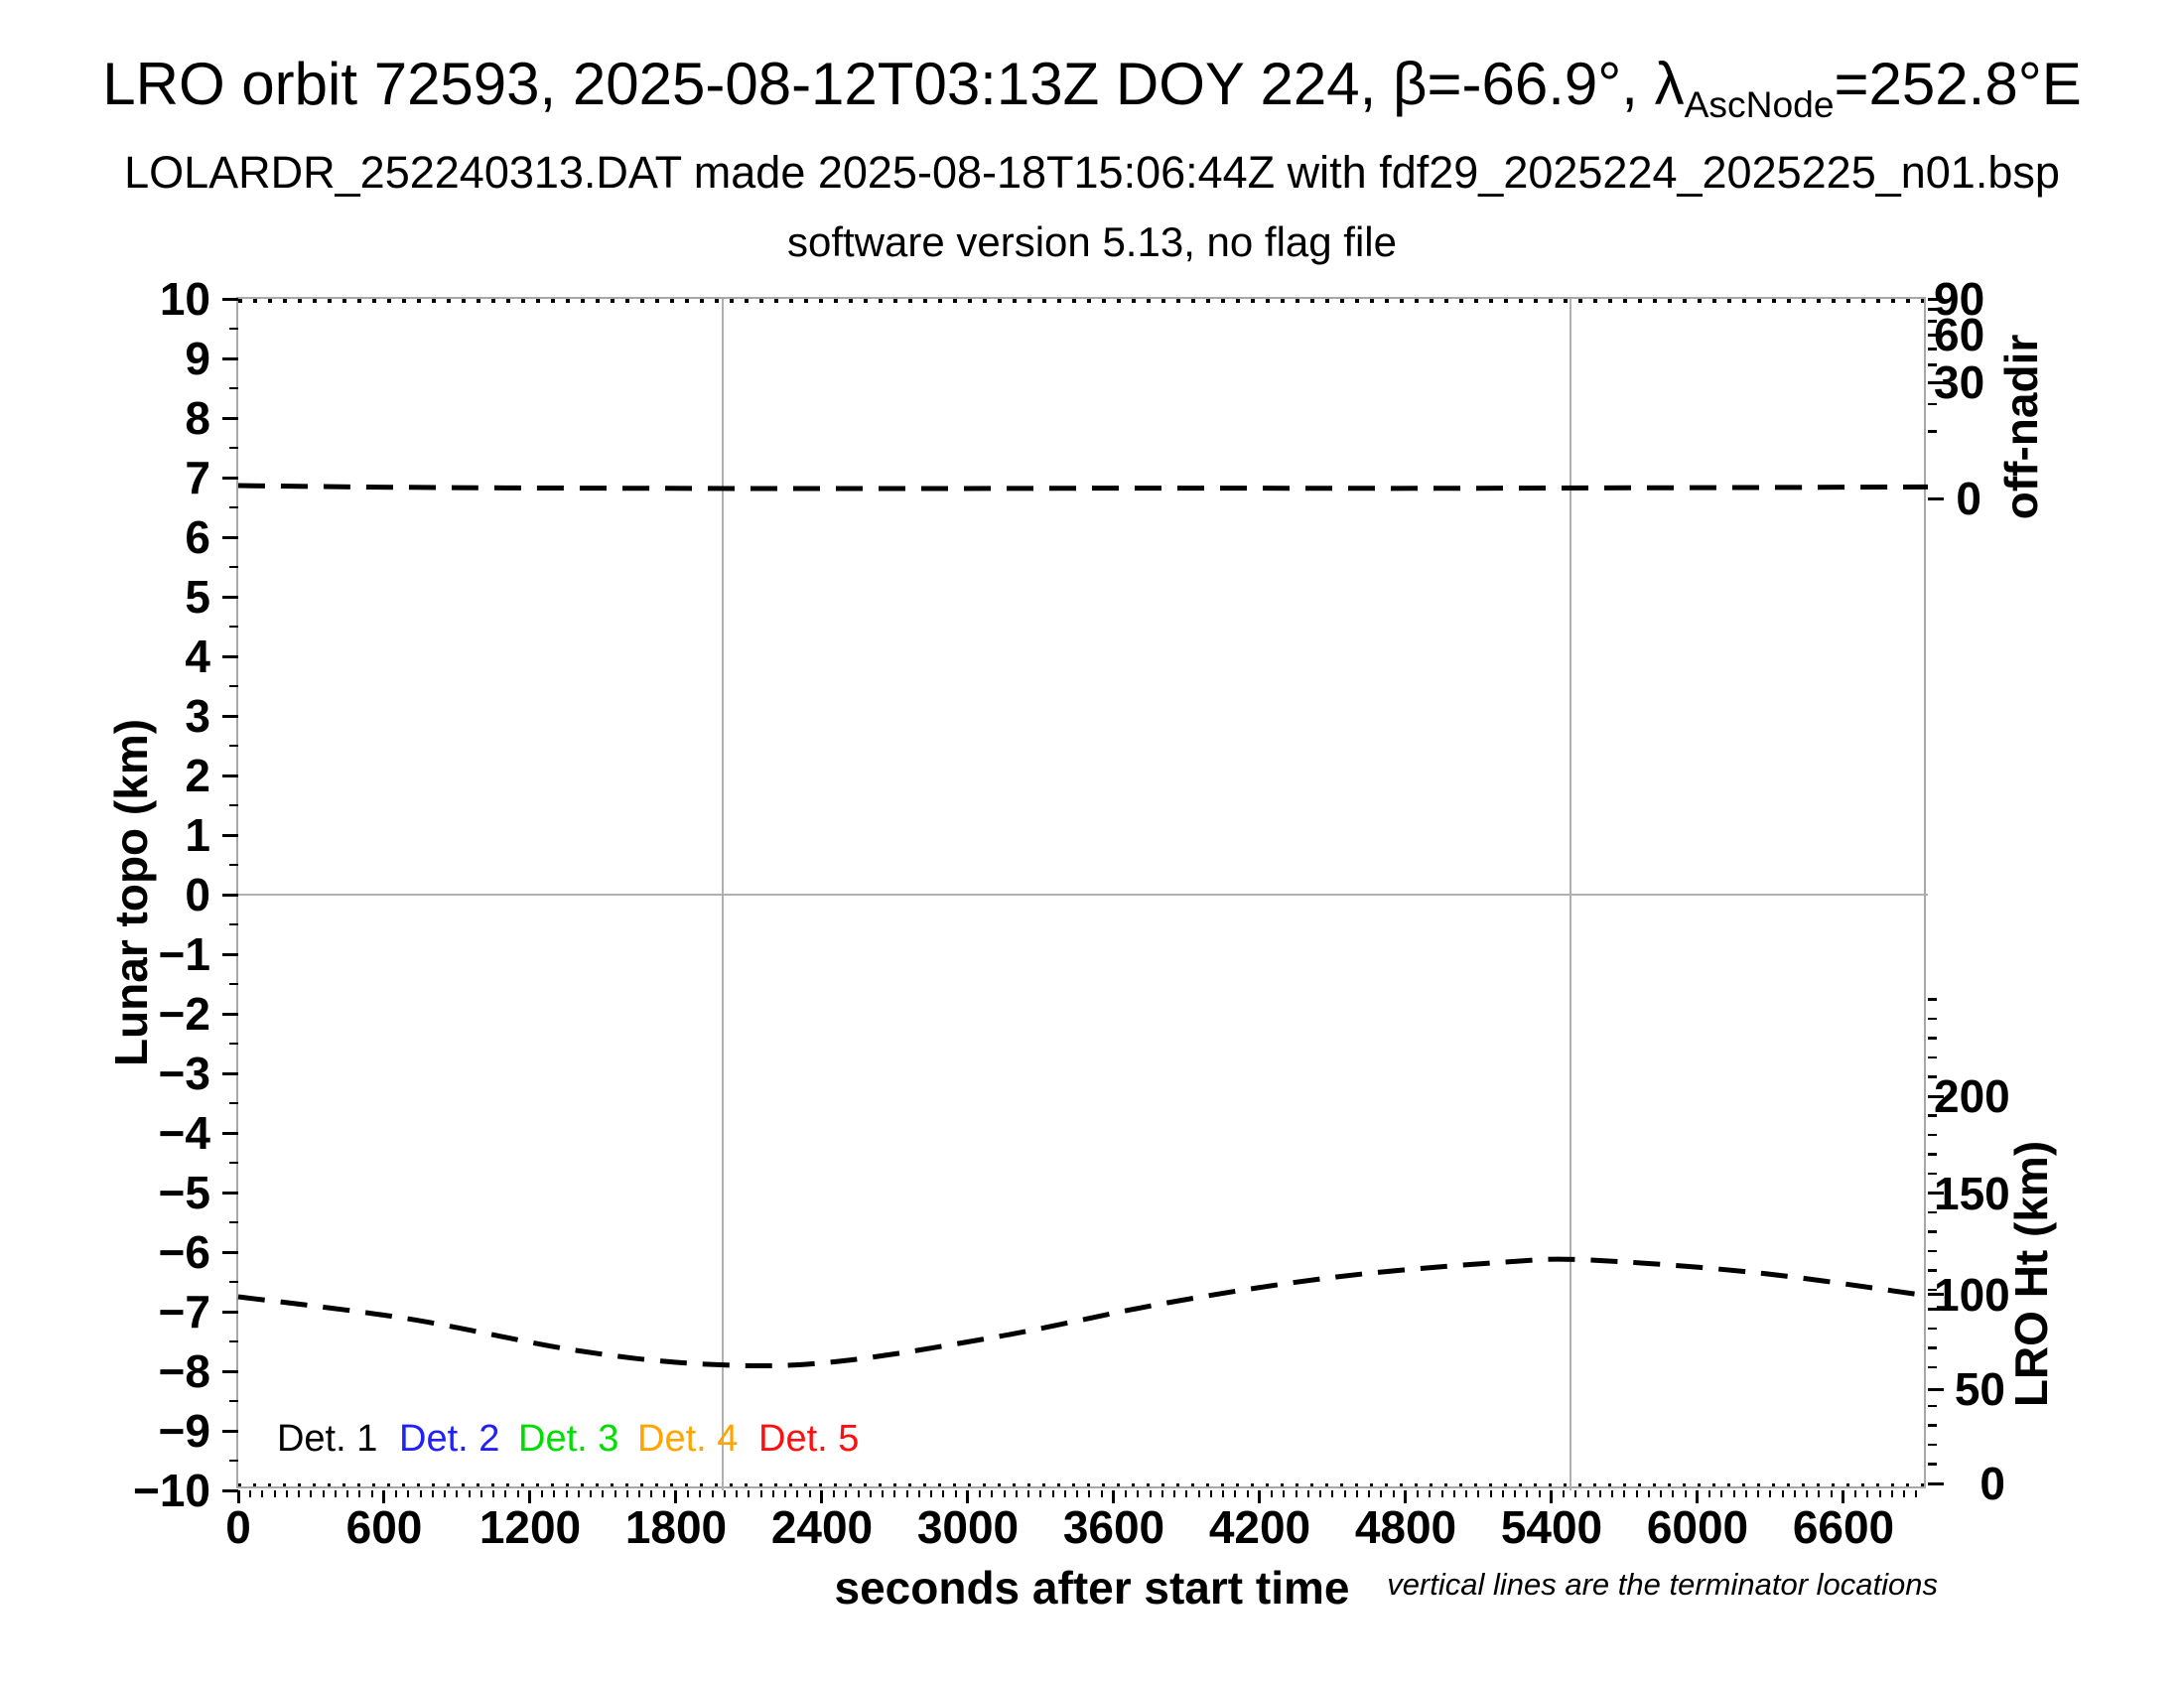 The height and width of the screenshot is (1688, 2184). I want to click on bottom-tick-label: 4200, so click(1259, 1527).